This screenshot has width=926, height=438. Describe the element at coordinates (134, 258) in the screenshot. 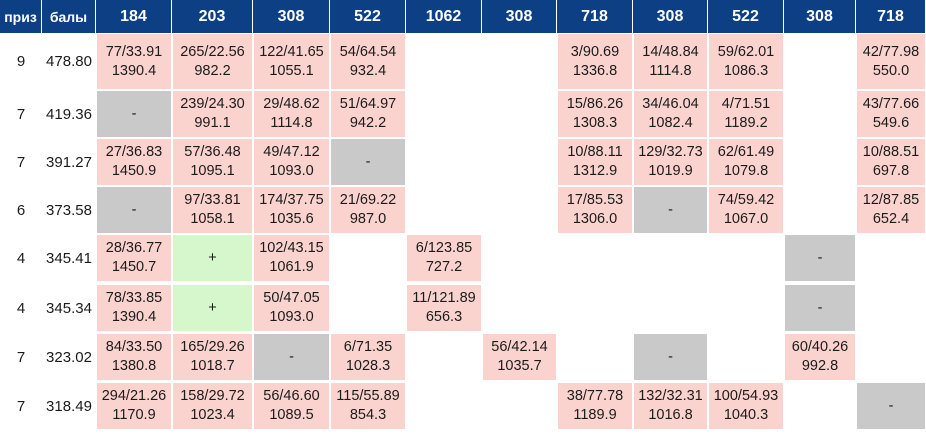

I see `score-cell: 28/36.77 1450.7` at that location.